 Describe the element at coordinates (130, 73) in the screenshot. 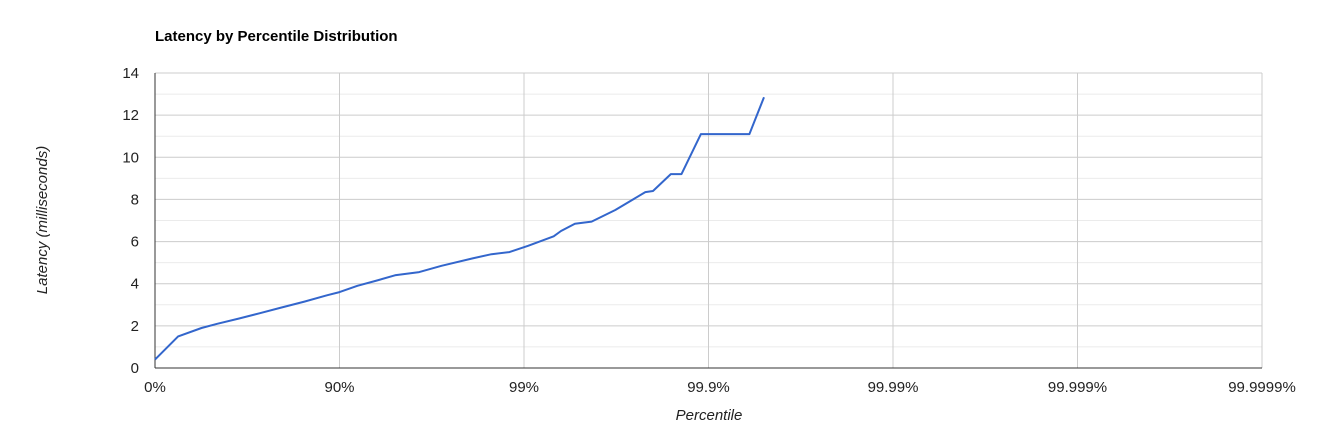

I see `y-tick-label: 14` at that location.